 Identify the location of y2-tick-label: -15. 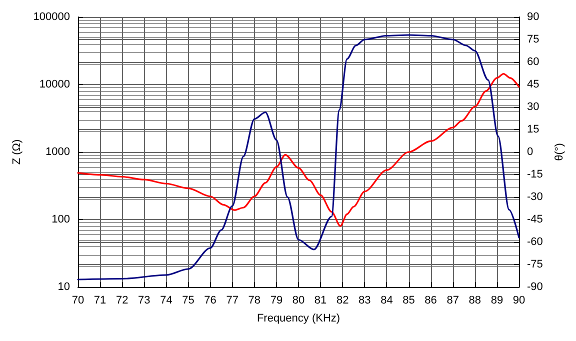
(535, 174).